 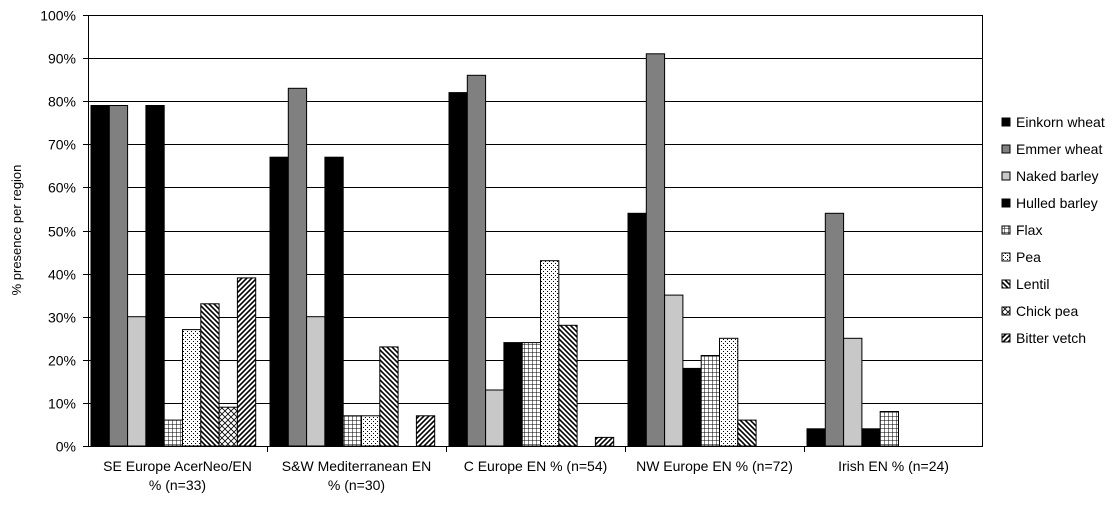 I want to click on legend-swatch-pea, so click(x=1006, y=257).